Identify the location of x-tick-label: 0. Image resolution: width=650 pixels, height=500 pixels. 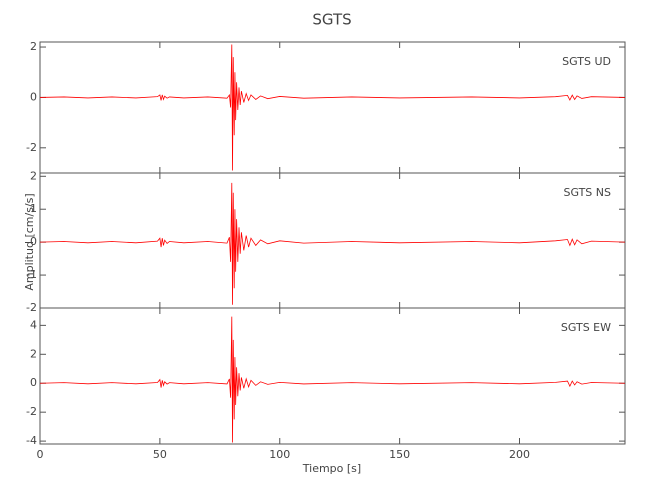
(40, 454).